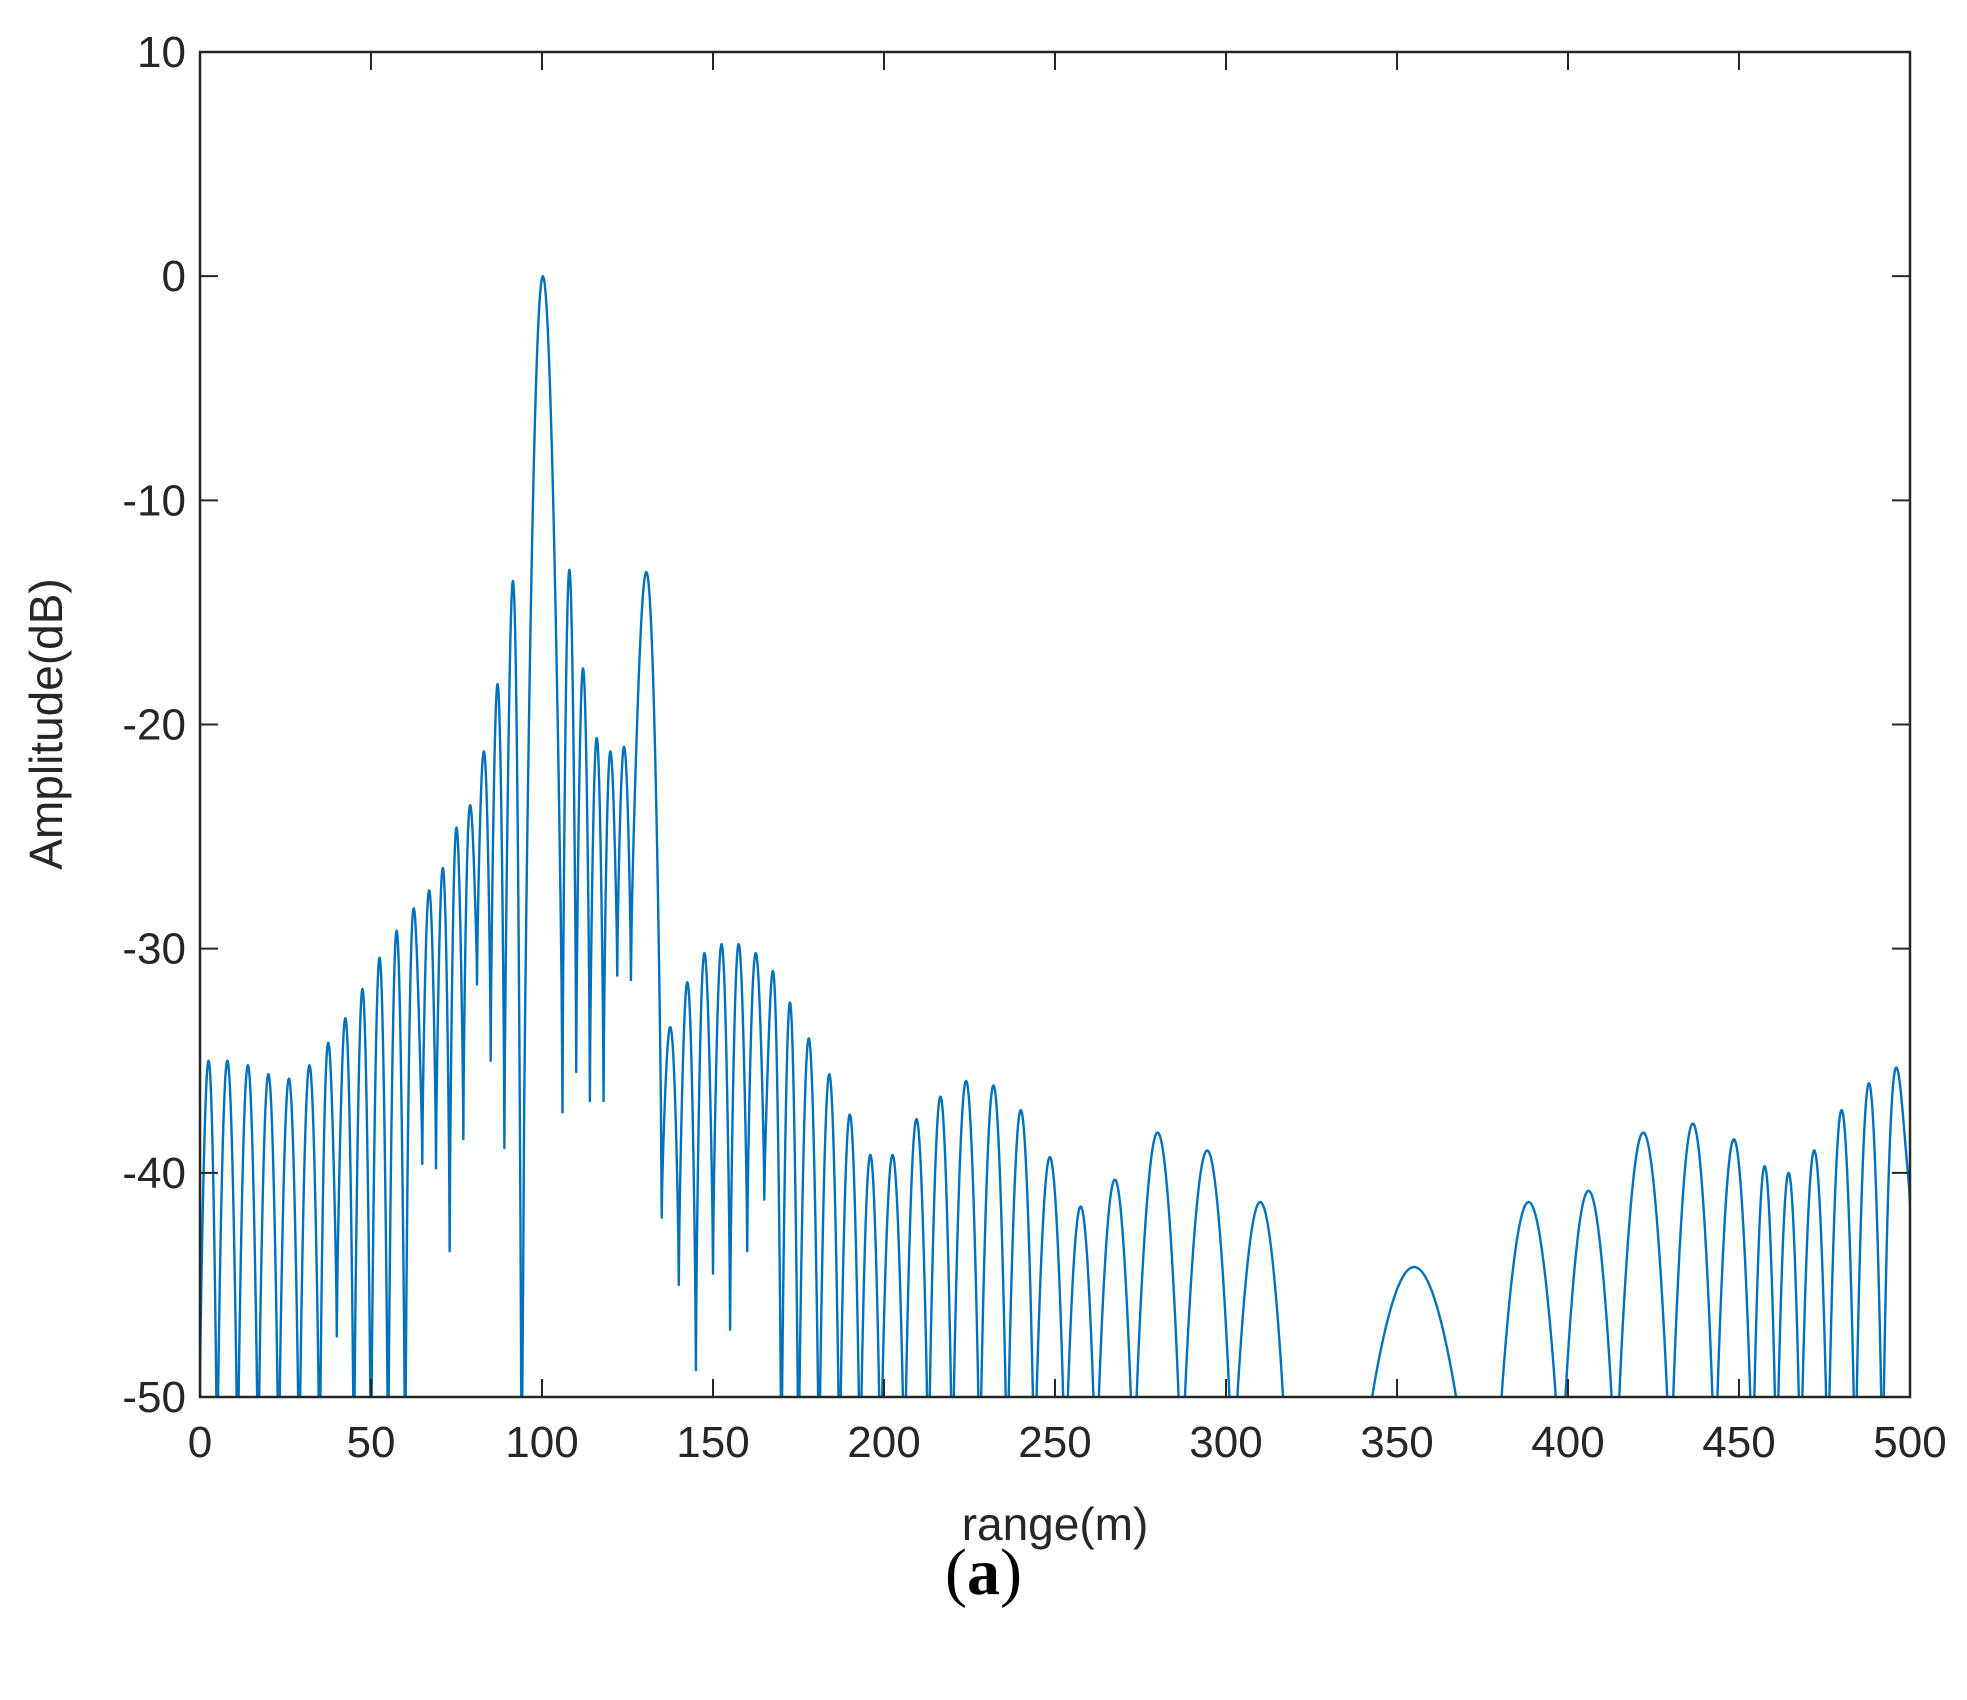 The width and height of the screenshot is (1967, 1700). What do you see at coordinates (161, 52) in the screenshot?
I see `y-tick-label: 10` at bounding box center [161, 52].